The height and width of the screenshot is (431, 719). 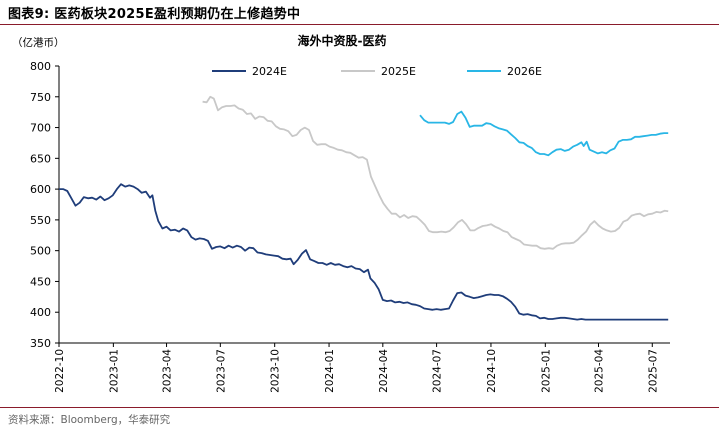 What do you see at coordinates (40, 66) in the screenshot?
I see `y-tick-label: 800` at bounding box center [40, 66].